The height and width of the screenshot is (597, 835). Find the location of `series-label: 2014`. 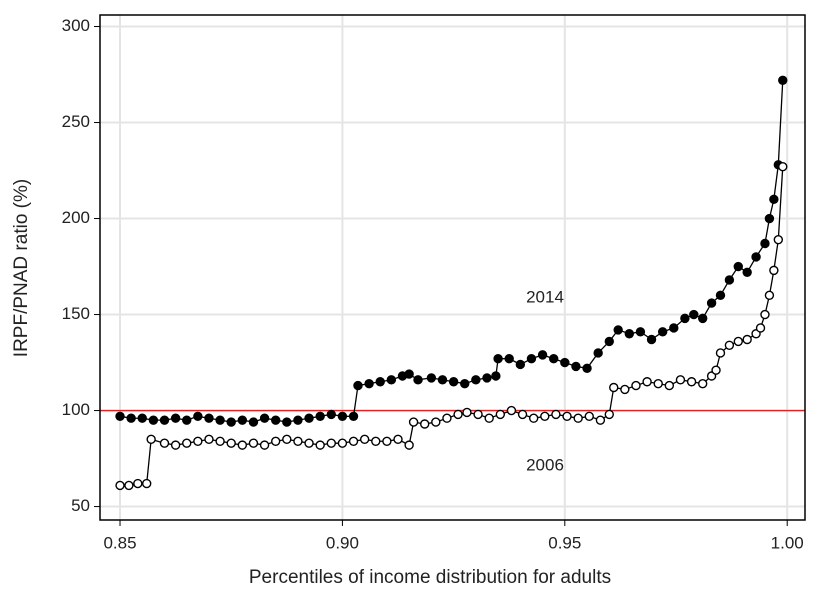

series-label: 2014 is located at coordinates (545, 296).